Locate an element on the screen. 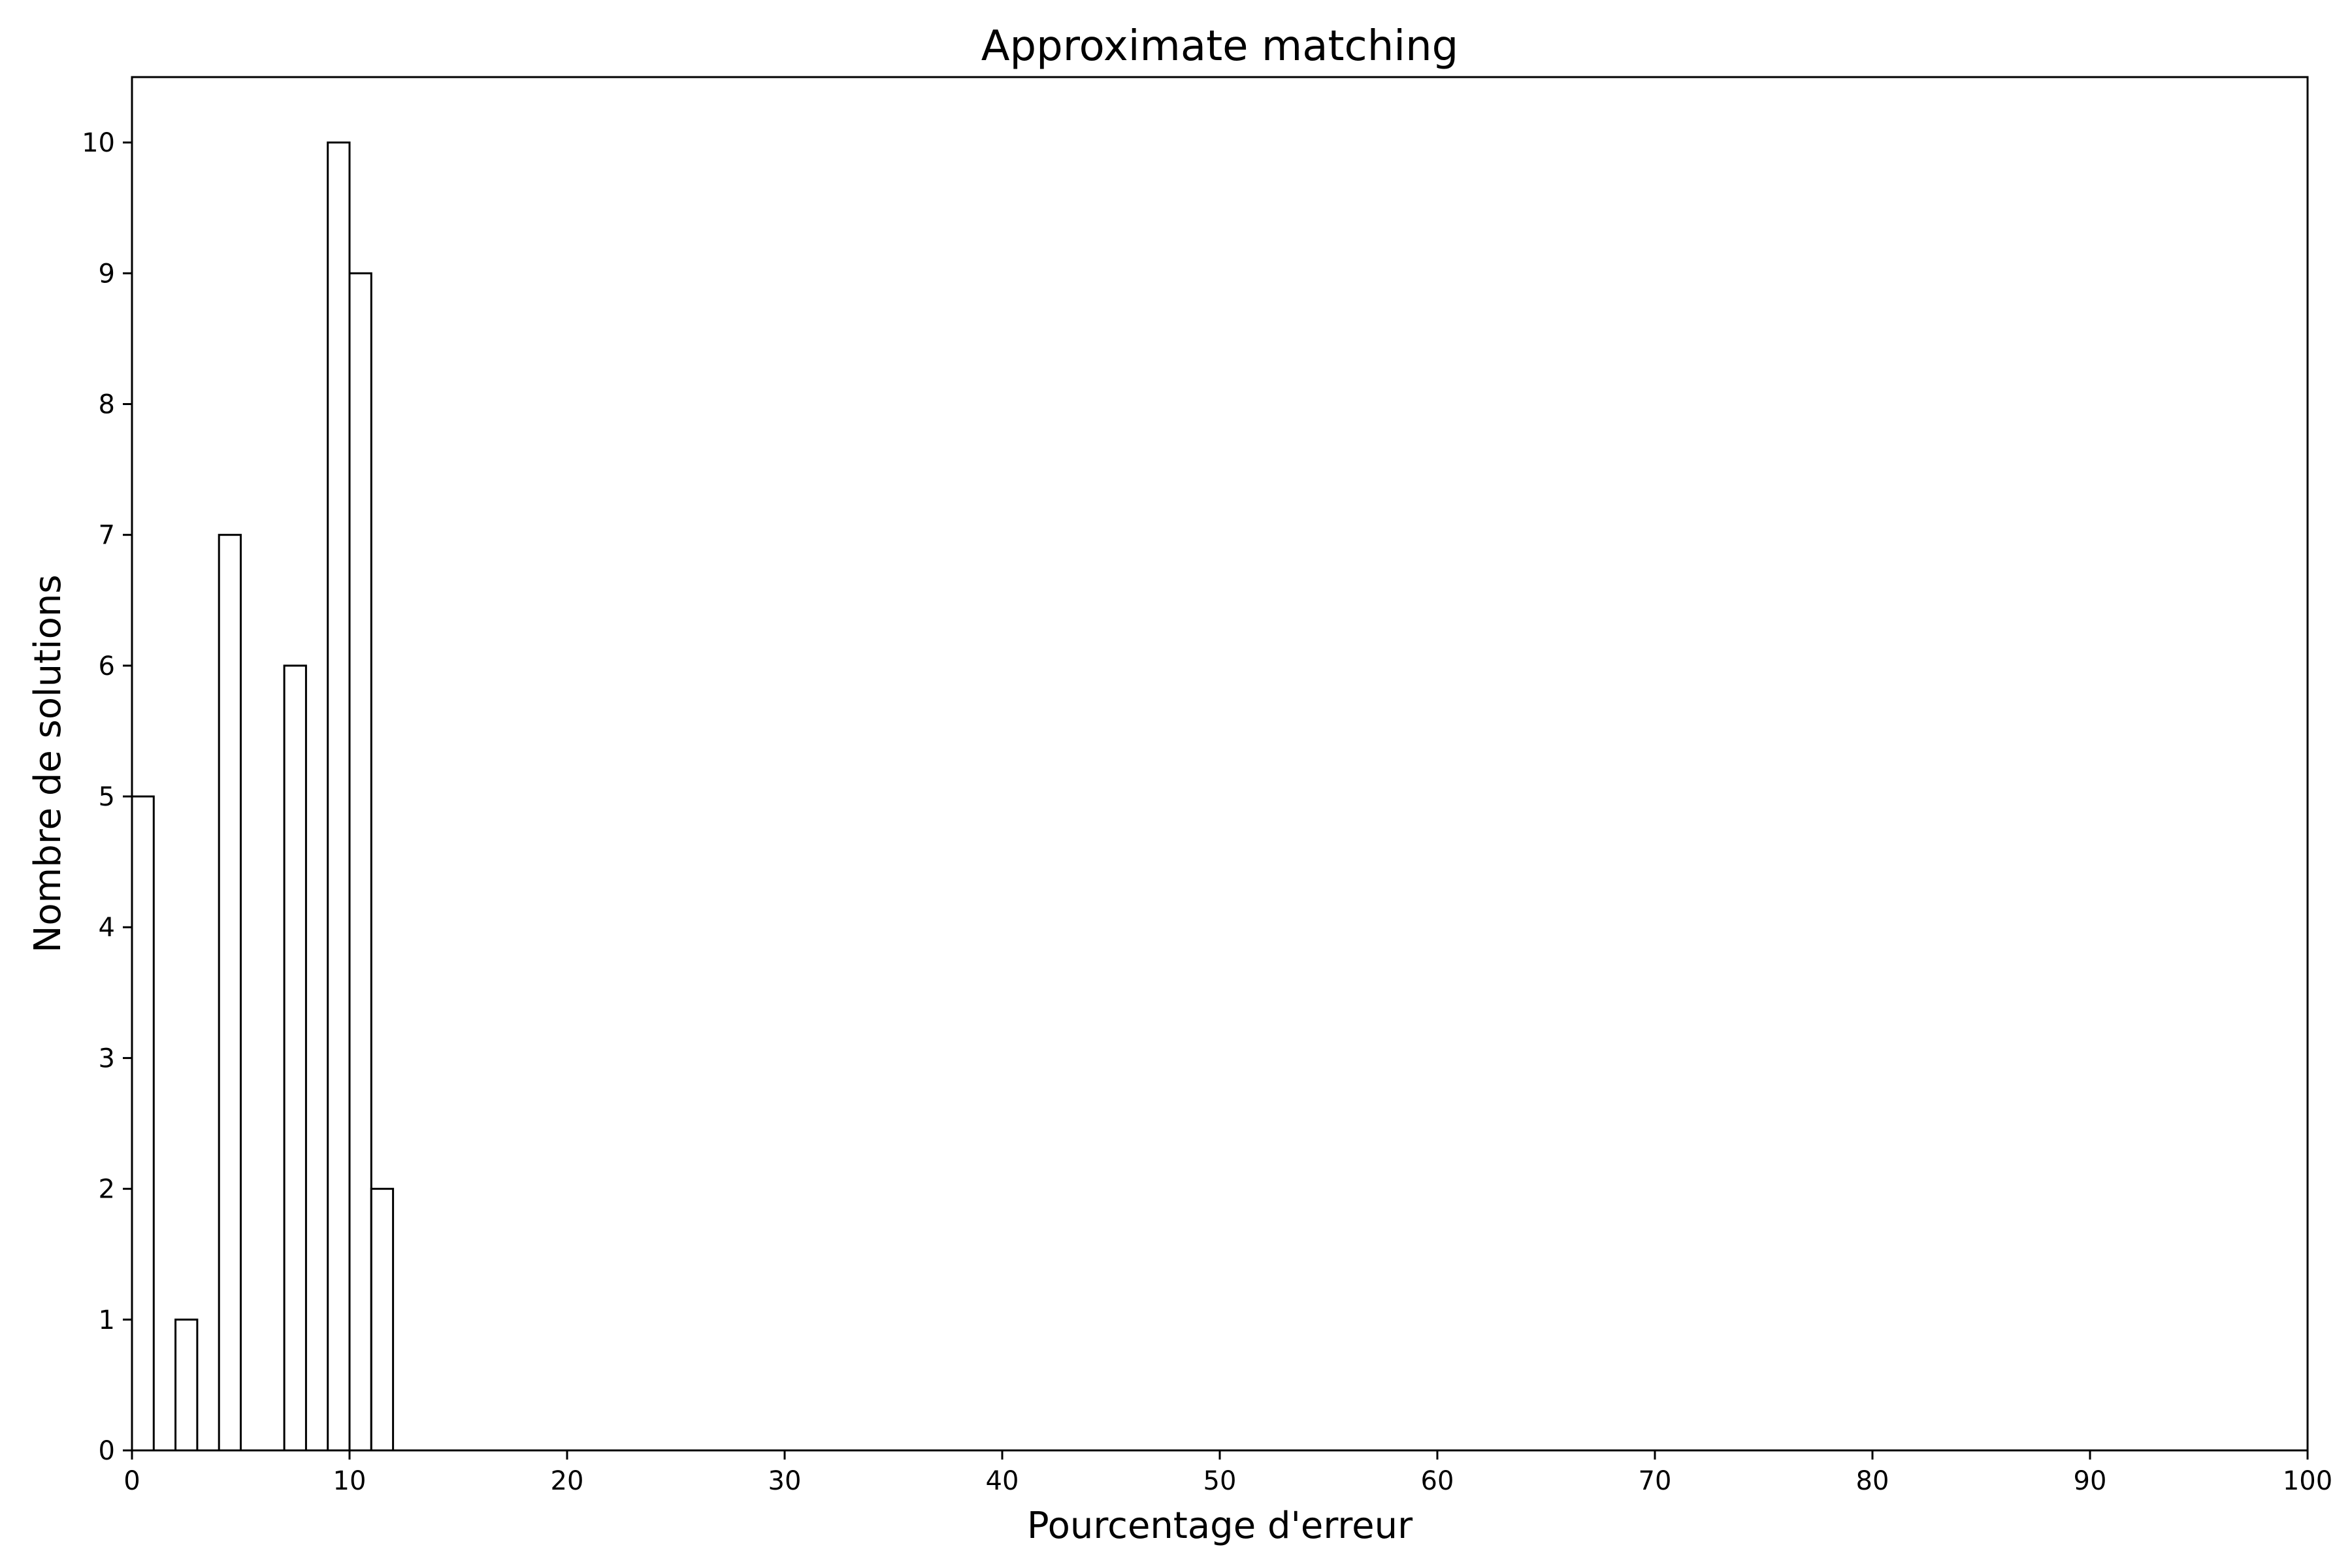 The height and width of the screenshot is (1568, 2352). x-tick-label-3: 30 is located at coordinates (785, 1481).